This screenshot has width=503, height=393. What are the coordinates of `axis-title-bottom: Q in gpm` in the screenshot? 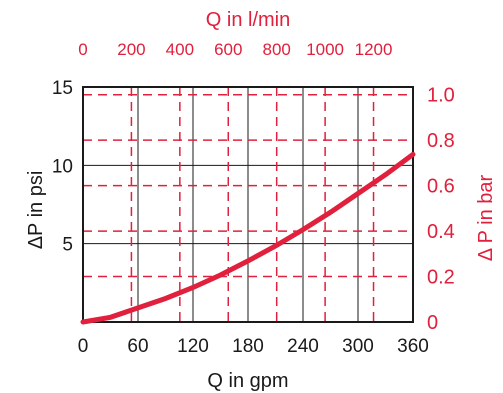 It's located at (247, 381).